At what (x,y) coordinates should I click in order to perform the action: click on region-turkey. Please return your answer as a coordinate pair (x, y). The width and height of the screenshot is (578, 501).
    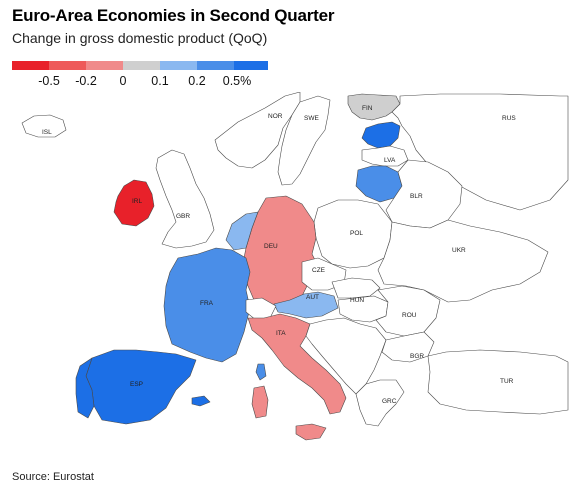
    Looking at the image, I should click on (498, 382).